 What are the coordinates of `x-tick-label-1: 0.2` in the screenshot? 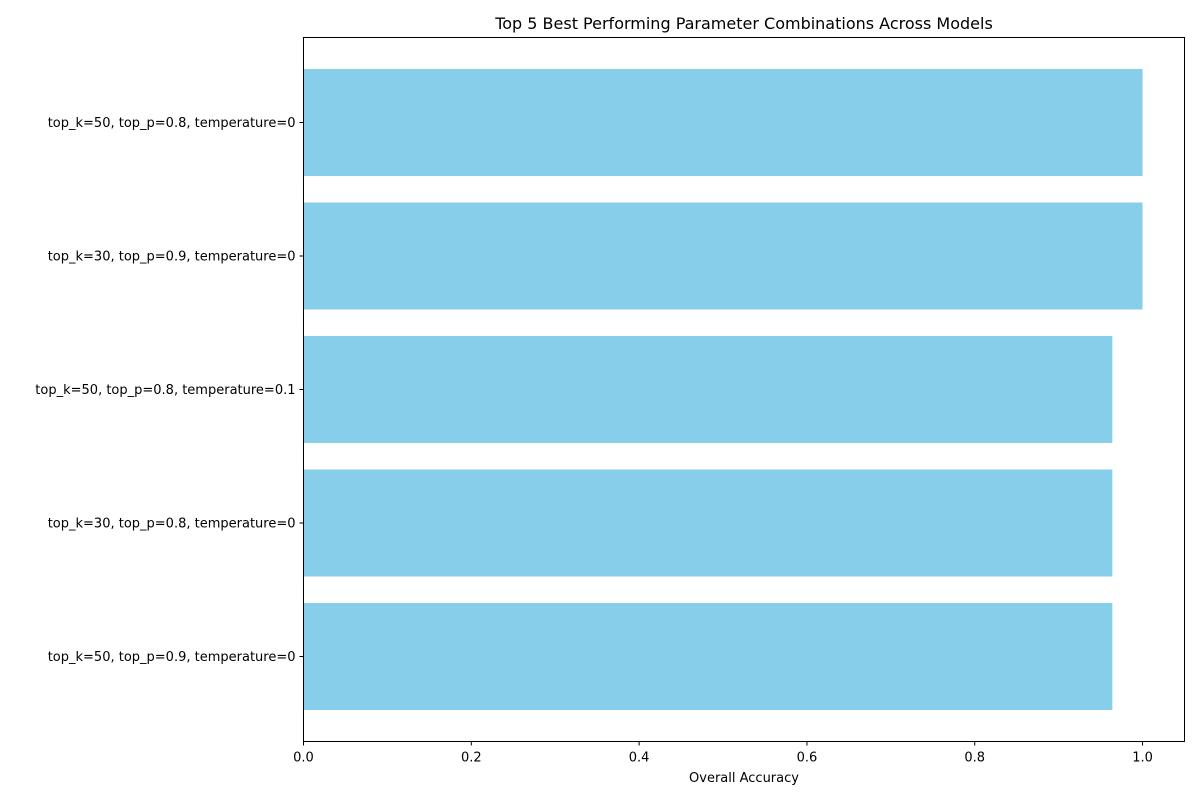 It's located at (471, 758).